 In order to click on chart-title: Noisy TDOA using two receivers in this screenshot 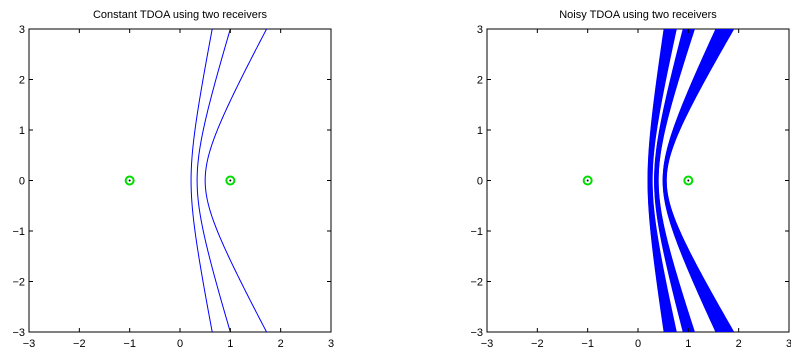, I will do `click(638, 15)`.